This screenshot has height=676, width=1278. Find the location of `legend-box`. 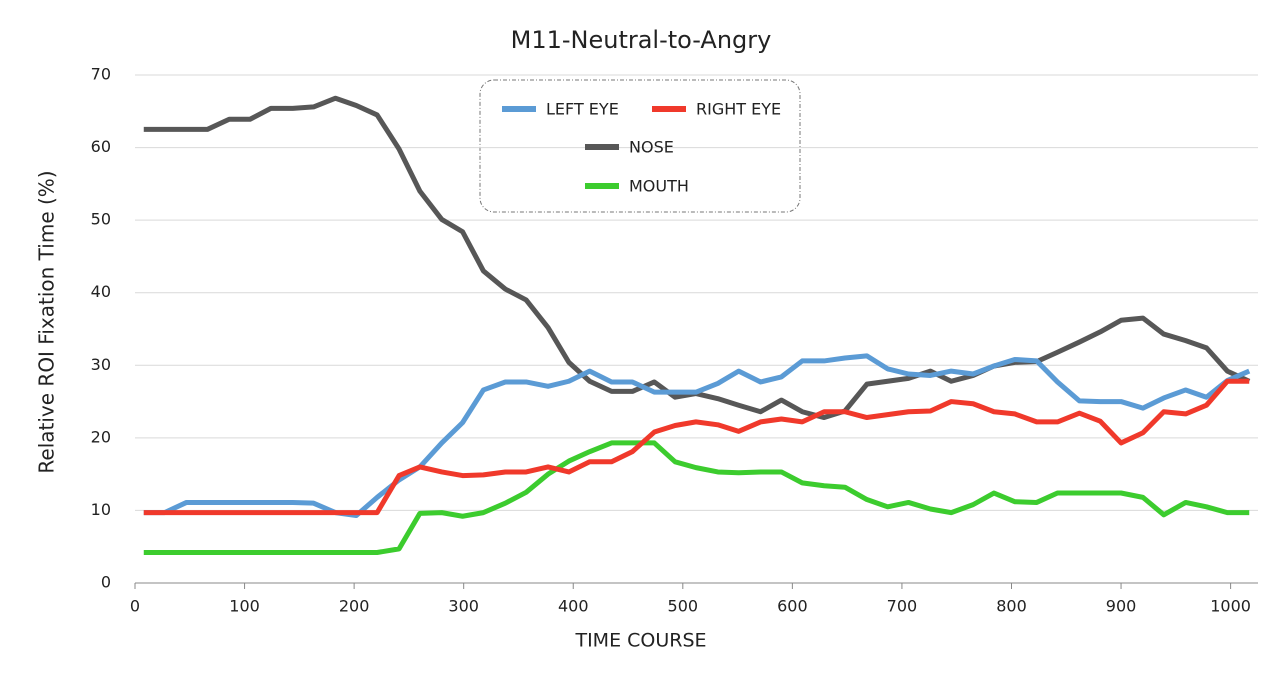

legend-box is located at coordinates (640, 146).